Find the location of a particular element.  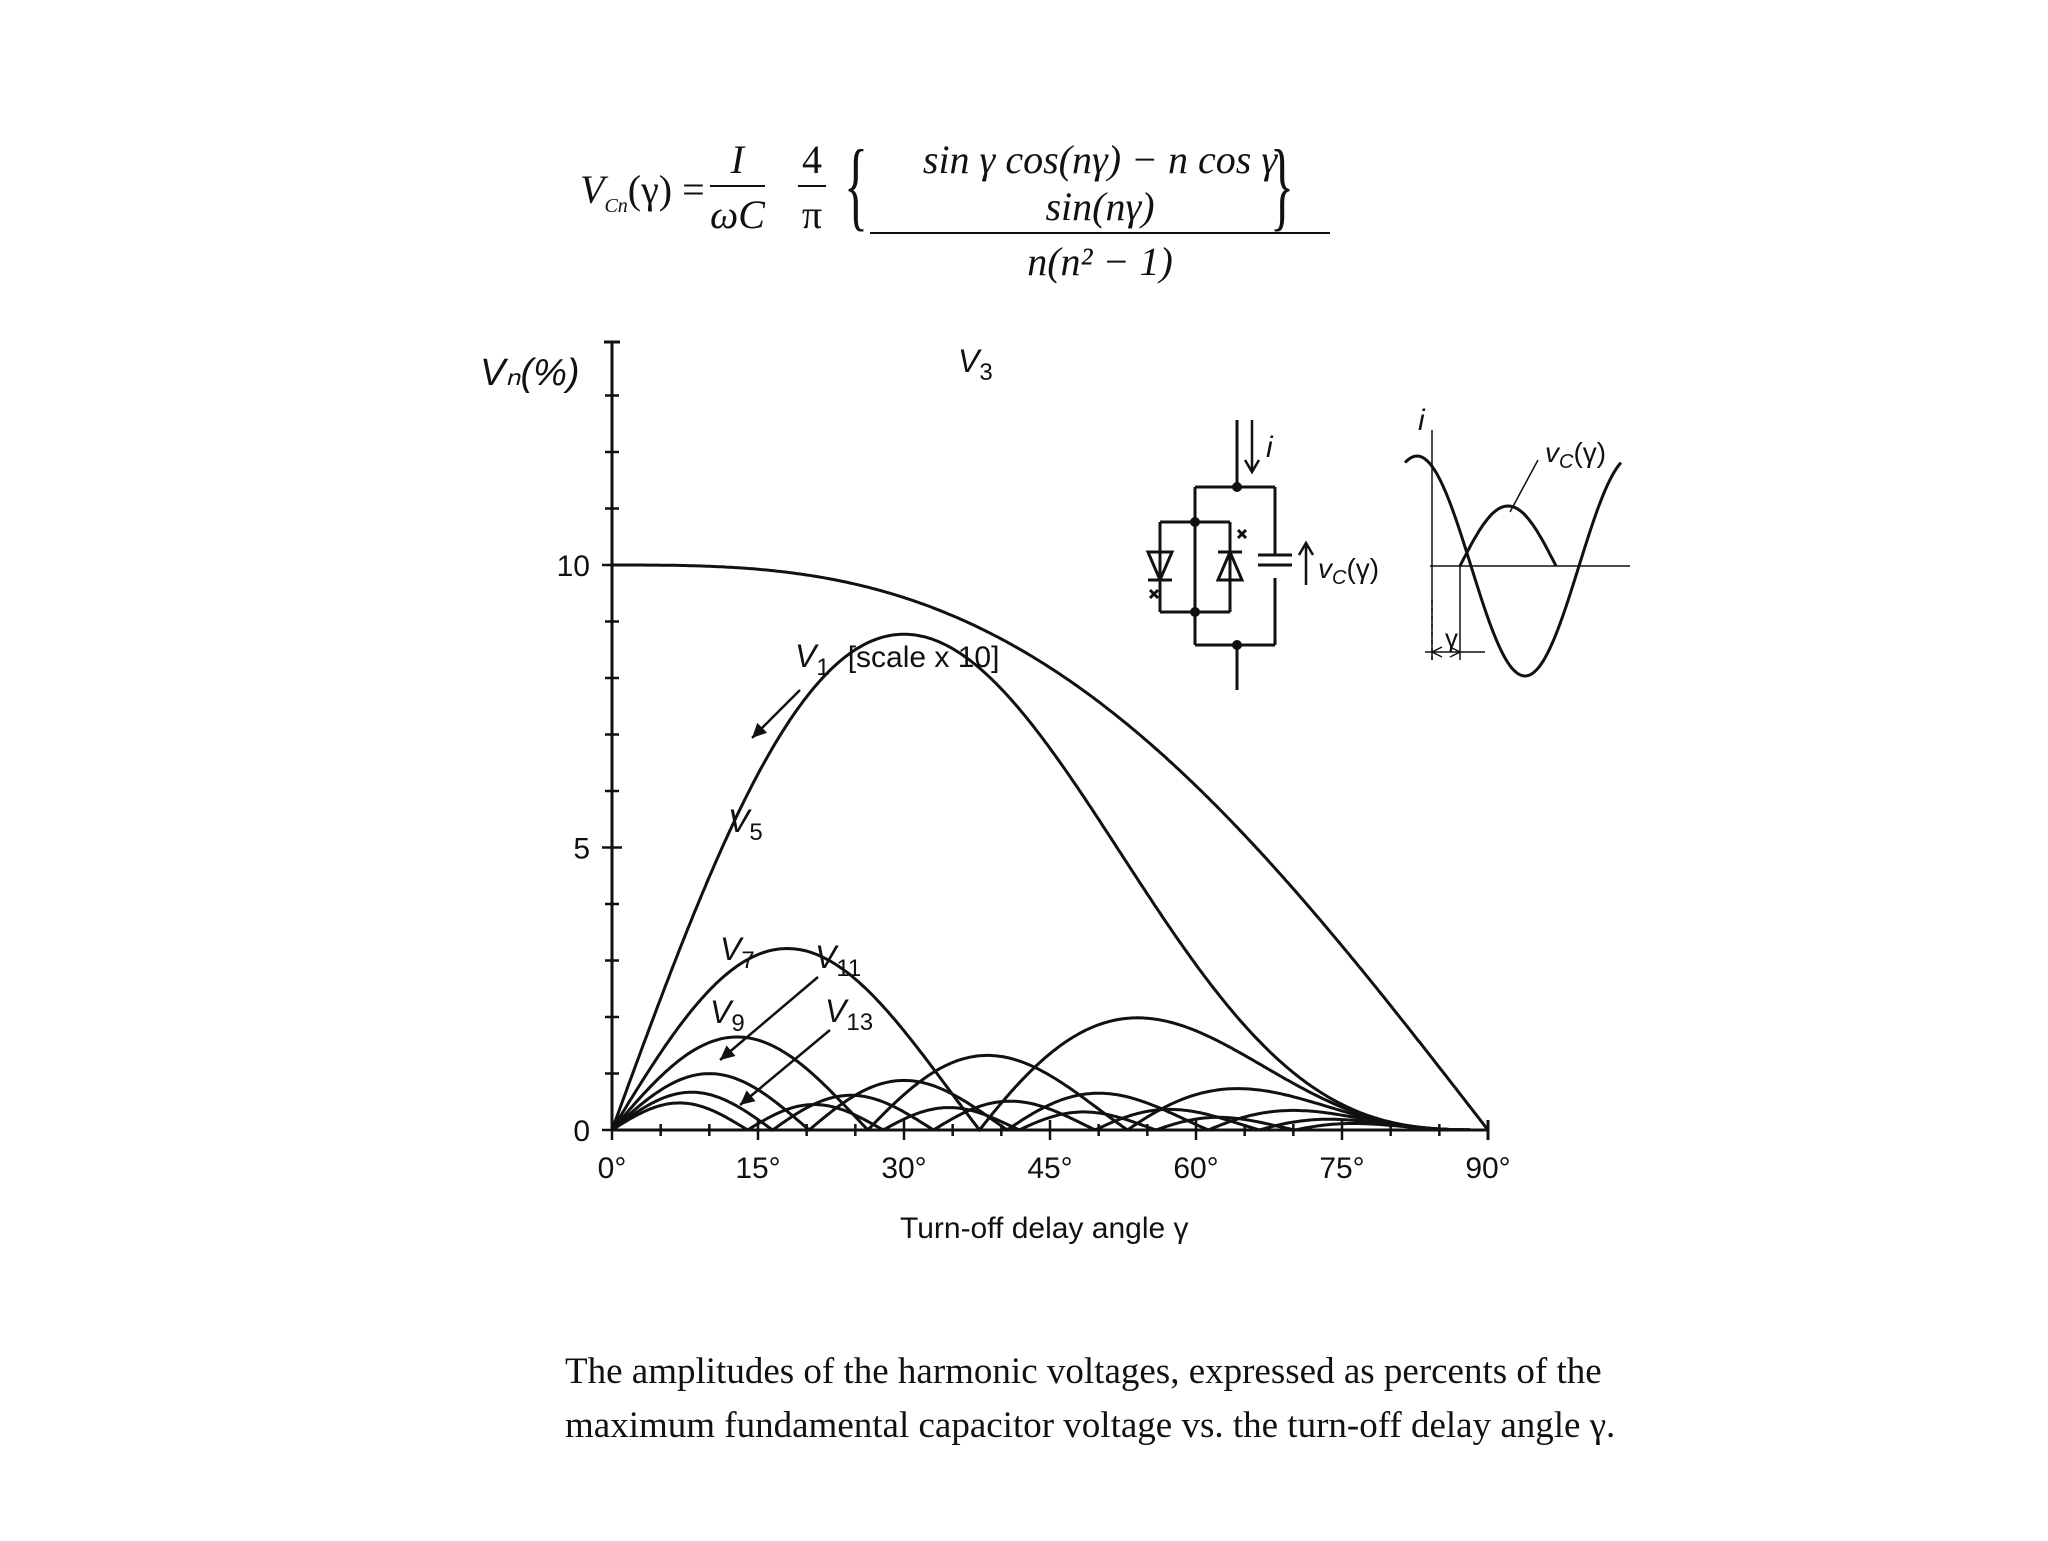

y-tick-label: 10 is located at coordinates (573, 566).